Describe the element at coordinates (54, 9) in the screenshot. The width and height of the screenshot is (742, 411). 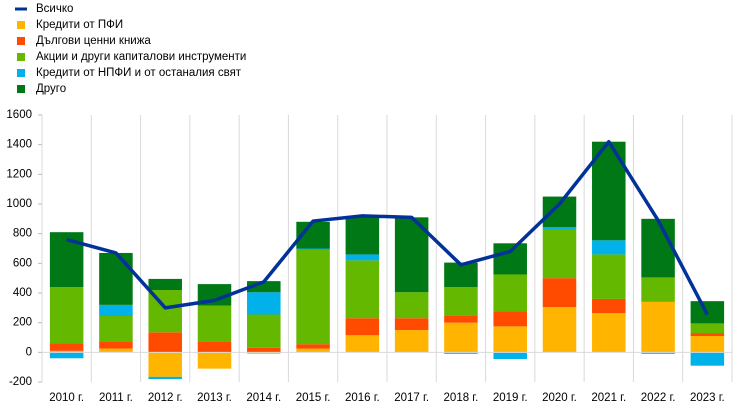
I see `legend-label: Всичко` at that location.